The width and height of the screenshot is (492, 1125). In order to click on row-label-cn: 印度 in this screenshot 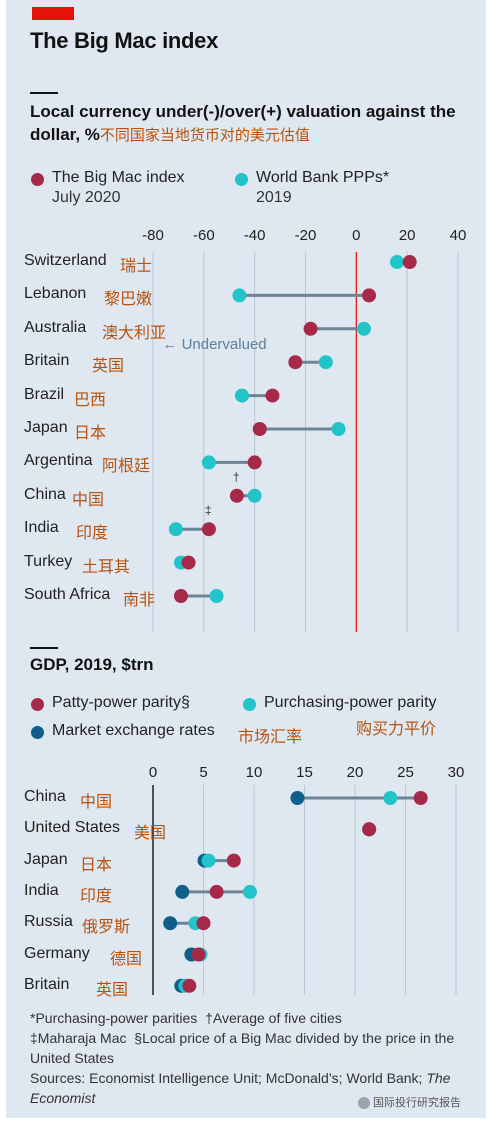, I will do `click(96, 896)`.